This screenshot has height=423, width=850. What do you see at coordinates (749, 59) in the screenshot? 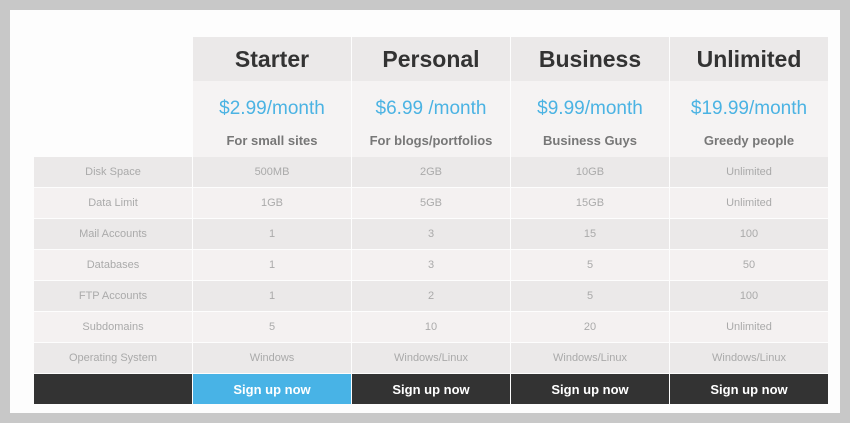
I see `plan-name: Unlimited` at bounding box center [749, 59].